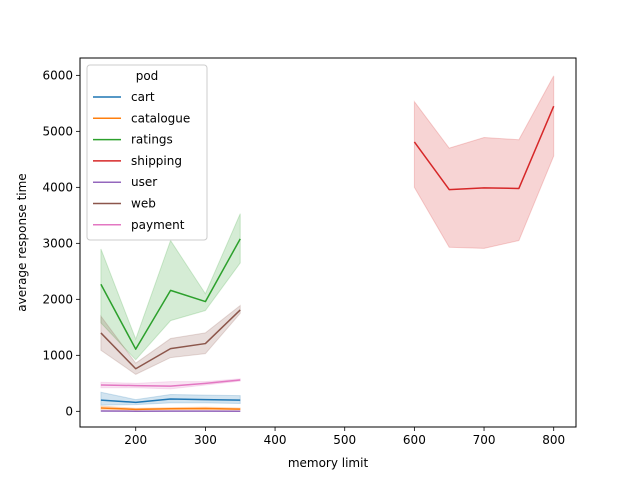 This screenshot has width=640, height=480. Describe the element at coordinates (57, 75) in the screenshot. I see `y-tick-label: 6000` at that location.